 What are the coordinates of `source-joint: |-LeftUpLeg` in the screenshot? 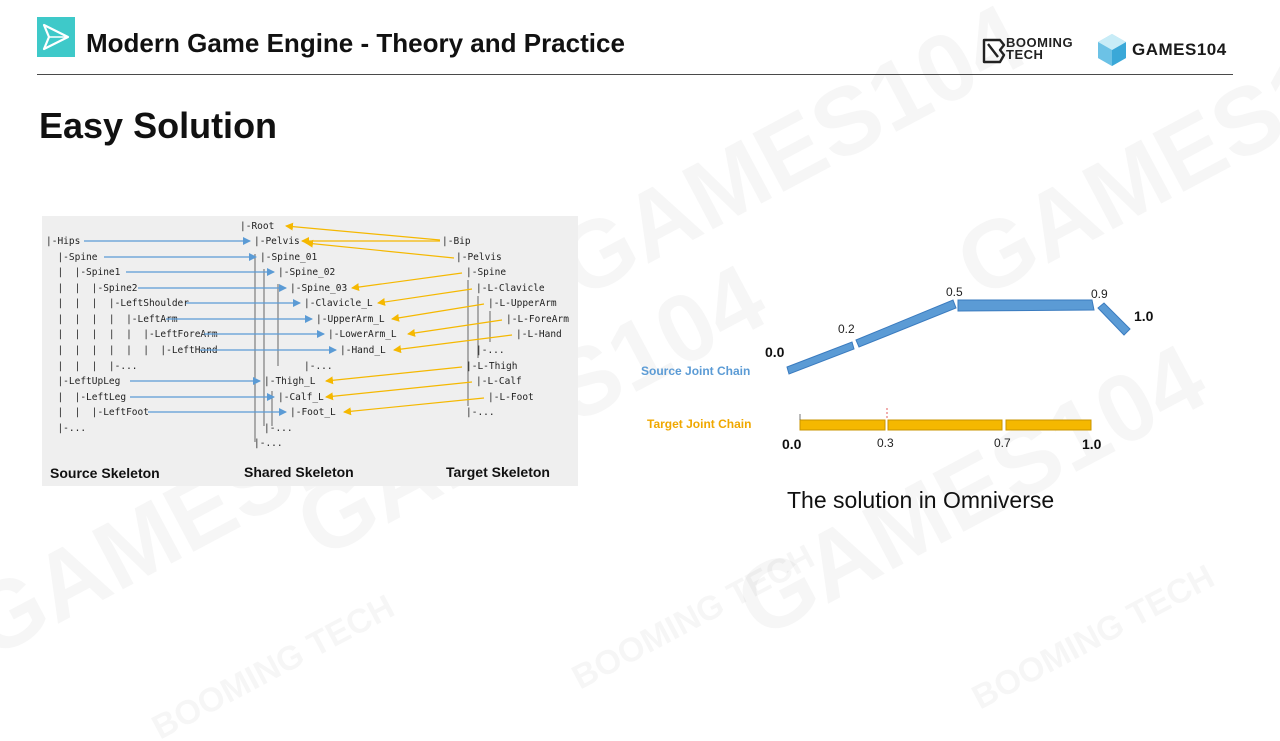 It's located at (83, 381).